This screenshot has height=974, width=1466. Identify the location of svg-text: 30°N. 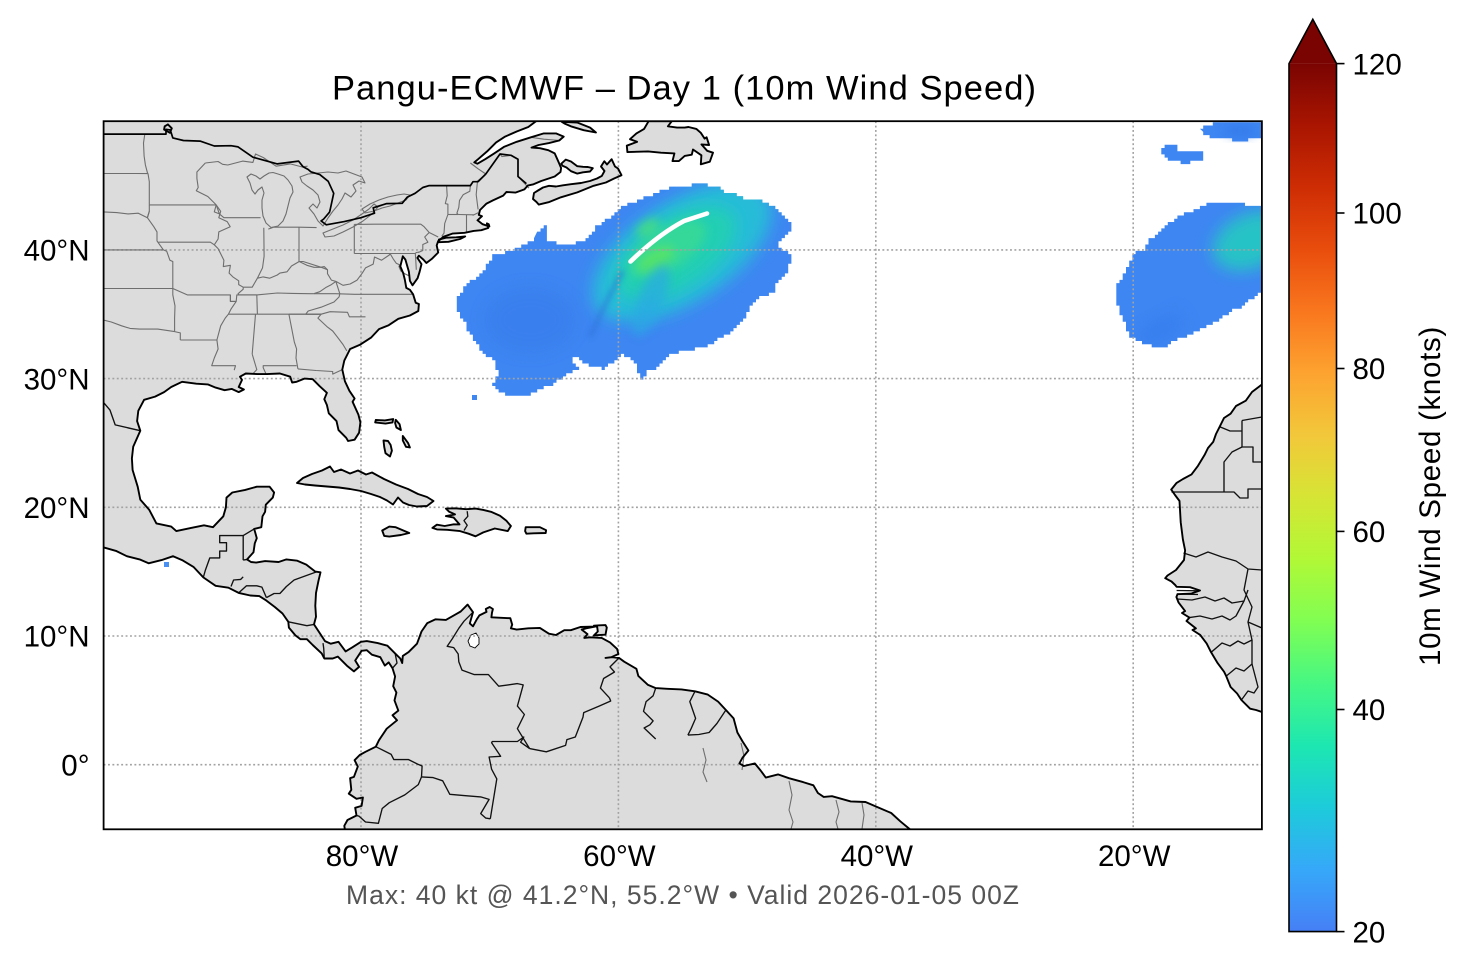
(57, 379).